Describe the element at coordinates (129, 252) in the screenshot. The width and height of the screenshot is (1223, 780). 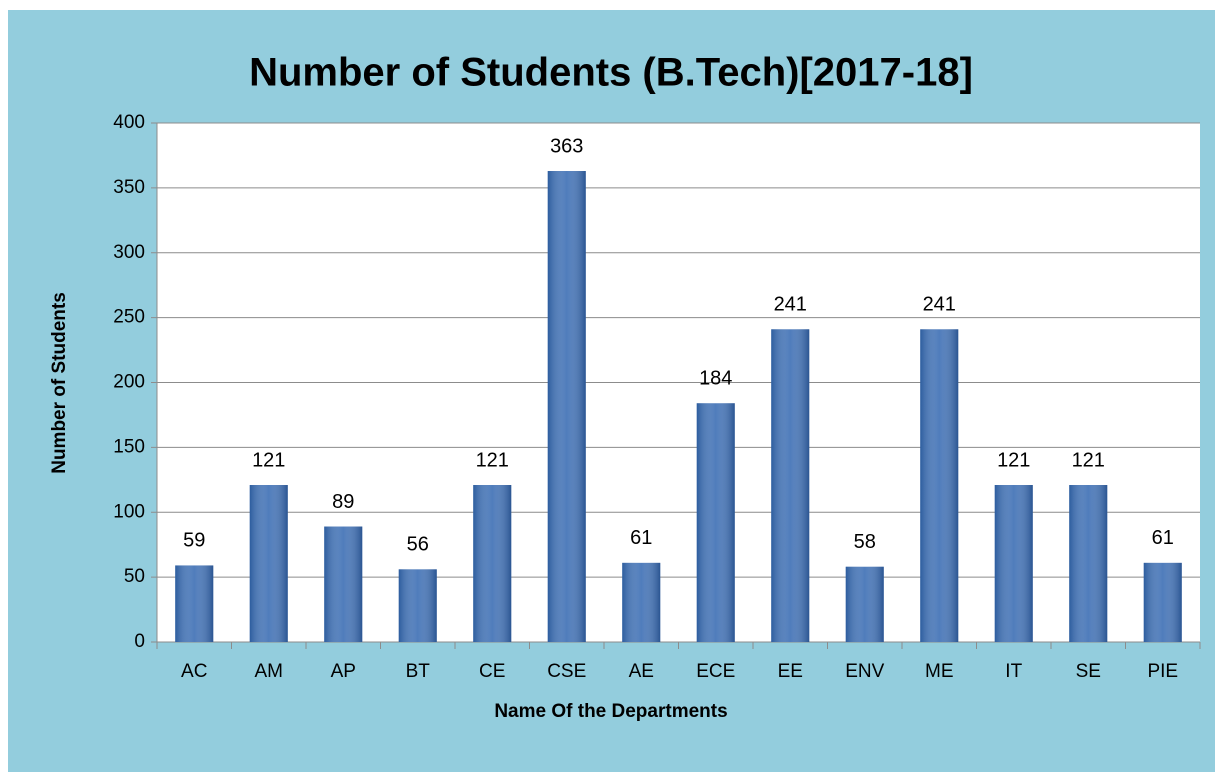
I see `y-tick-label: 300` at that location.